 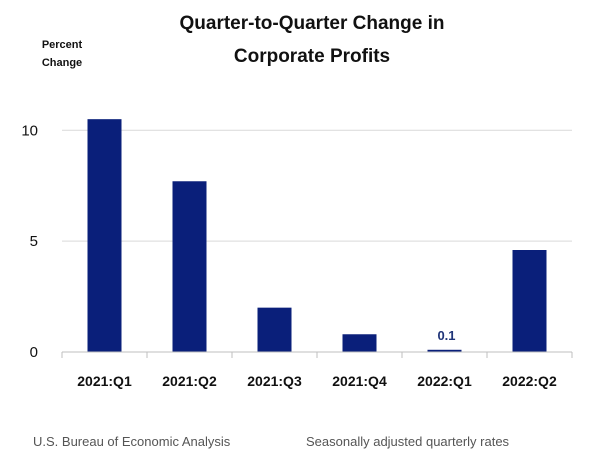 What do you see at coordinates (312, 56) in the screenshot?
I see `chart-title-line2: Corporate Profits` at bounding box center [312, 56].